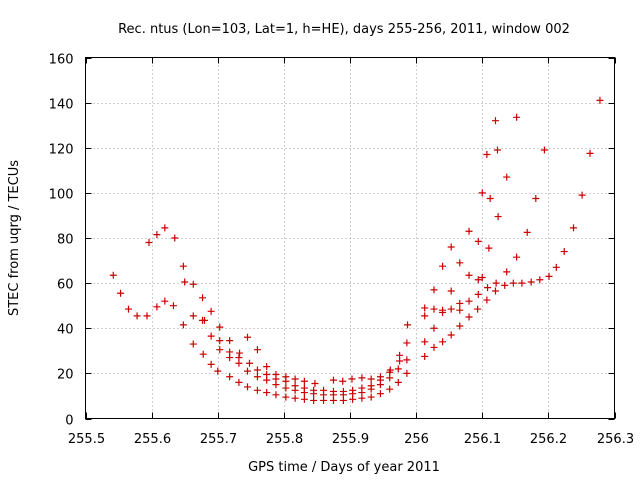 This screenshot has width=640, height=480. I want to click on x-tick-label: 255.7, so click(218, 439).